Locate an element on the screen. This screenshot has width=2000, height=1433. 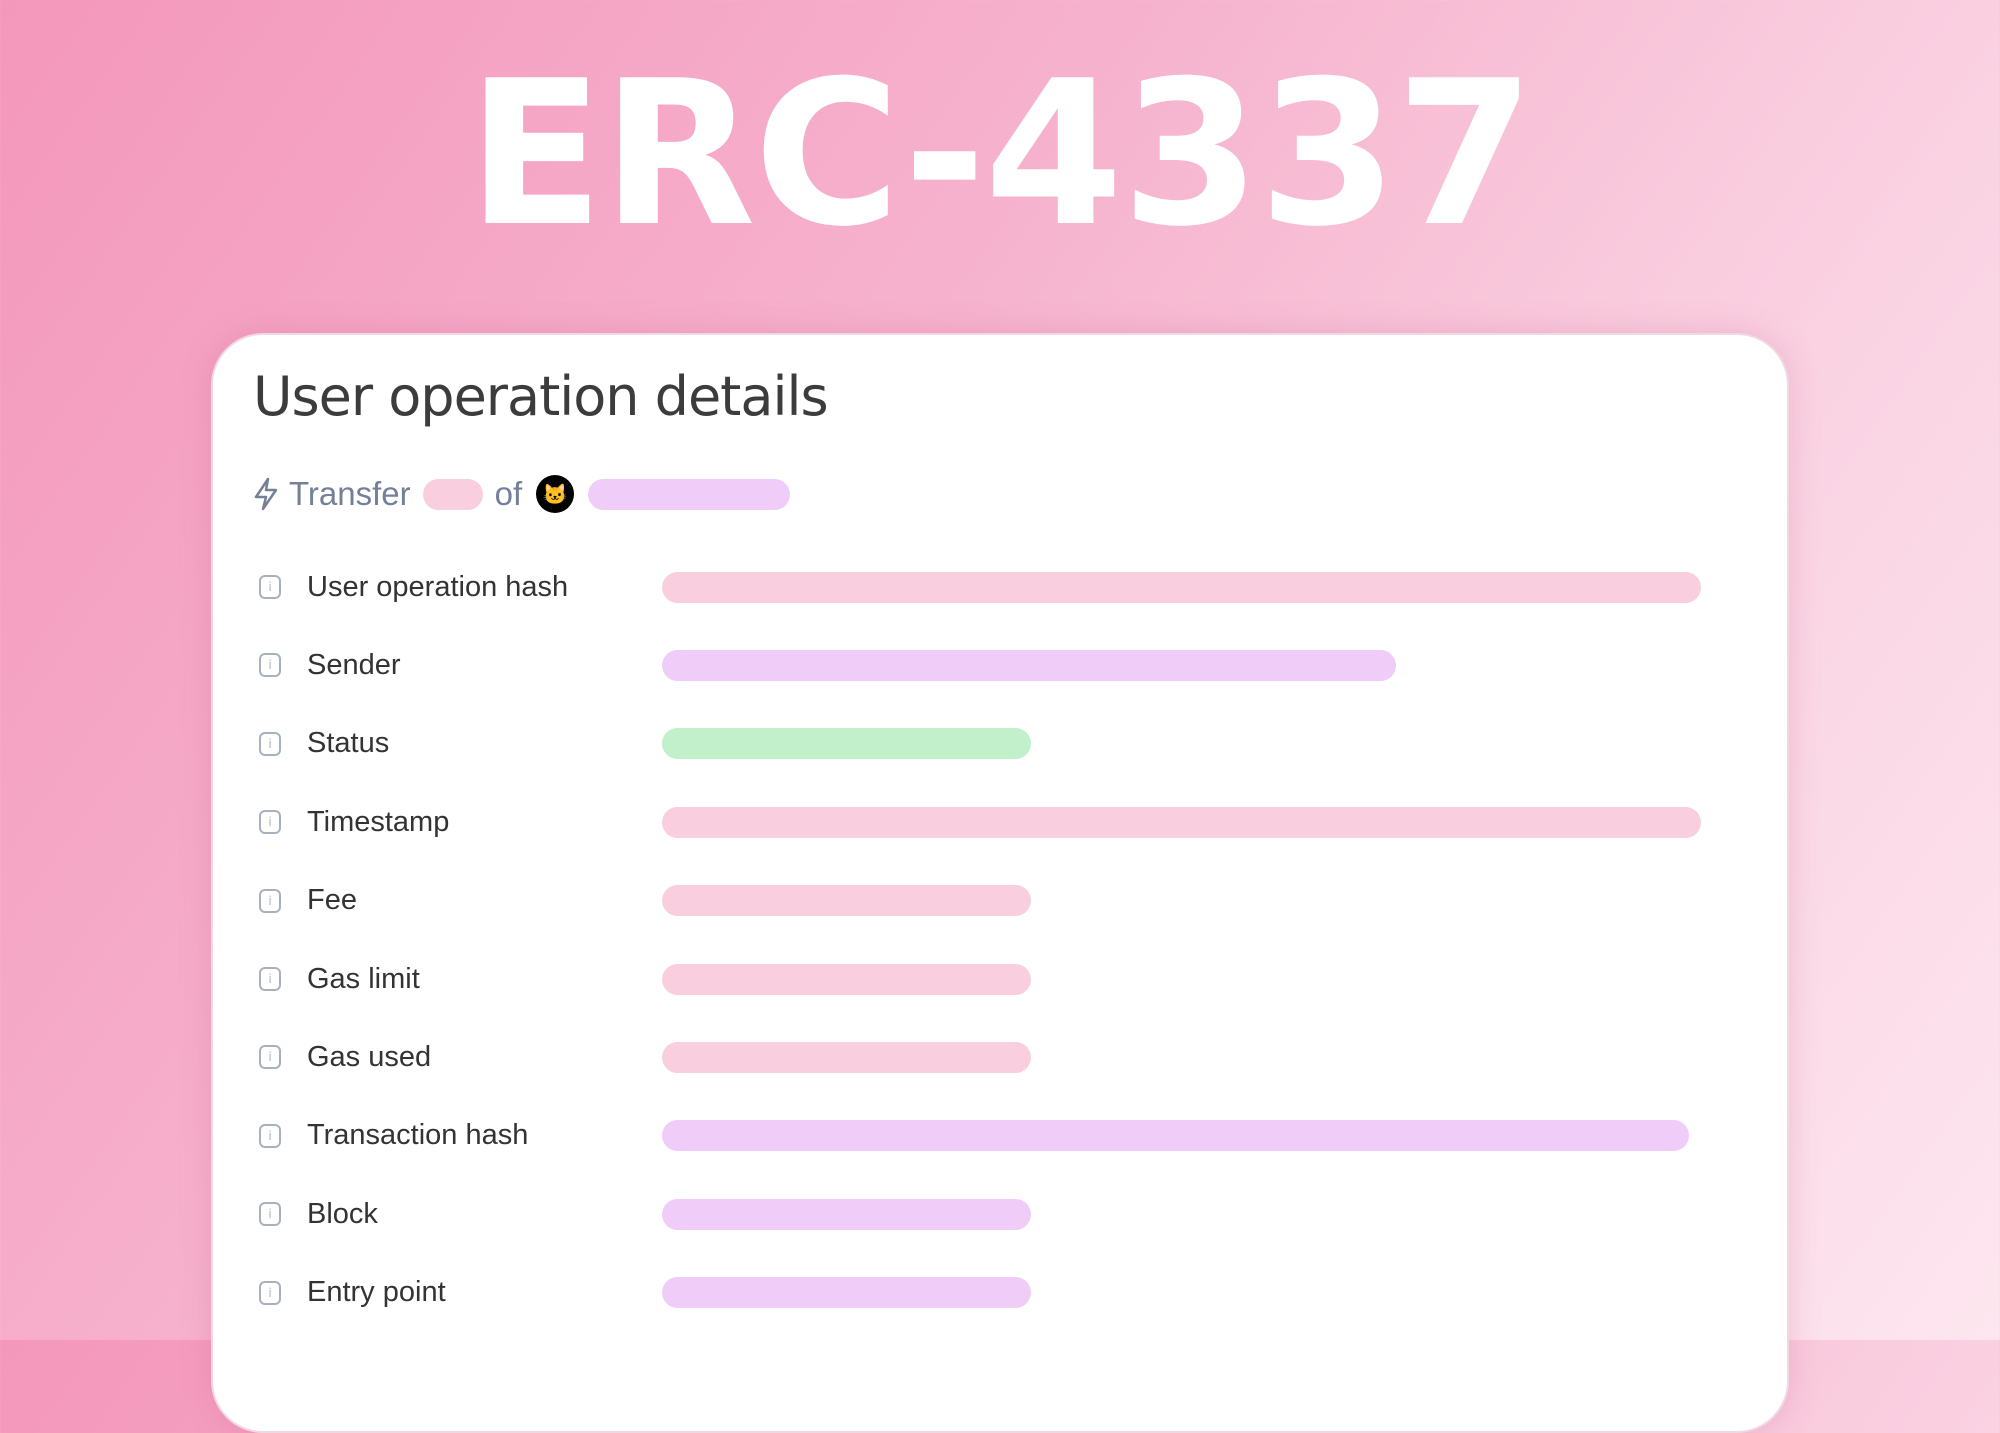
row-label: Block is located at coordinates (342, 1213).